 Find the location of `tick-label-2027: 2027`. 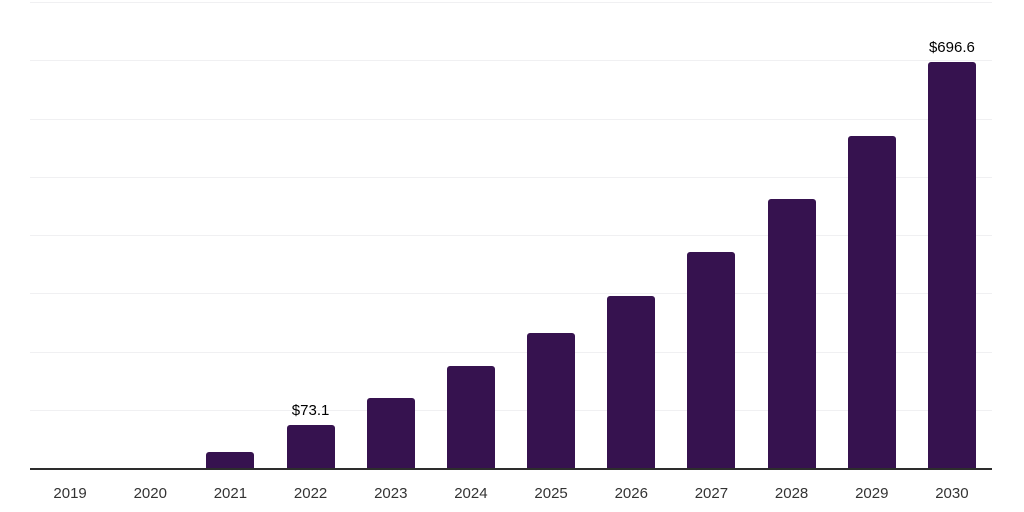

tick-label-2027: 2027 is located at coordinates (711, 493).